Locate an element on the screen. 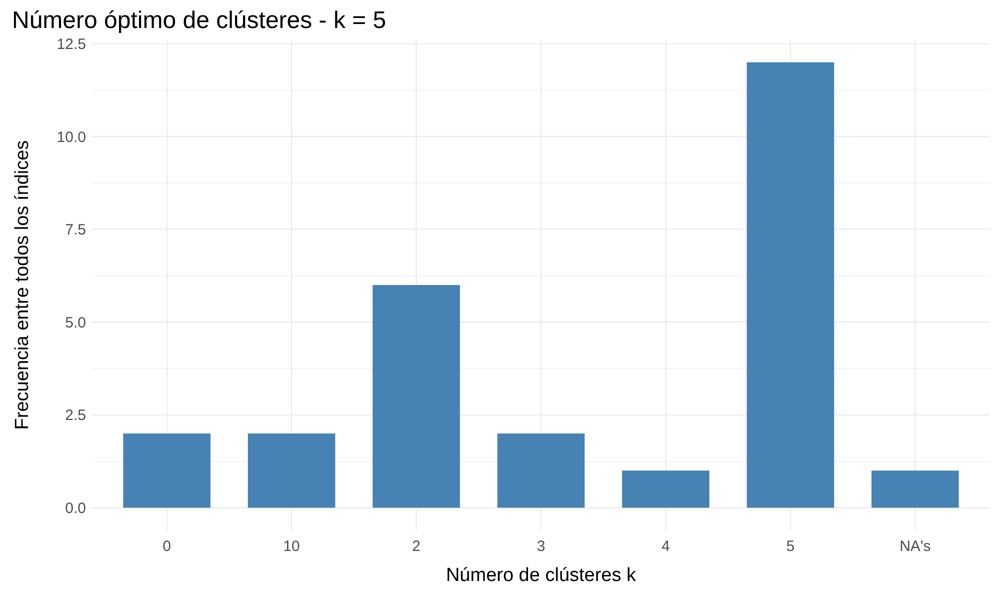 This screenshot has width=995, height=590. x-axis-title: Número de clústeres k is located at coordinates (541, 575).